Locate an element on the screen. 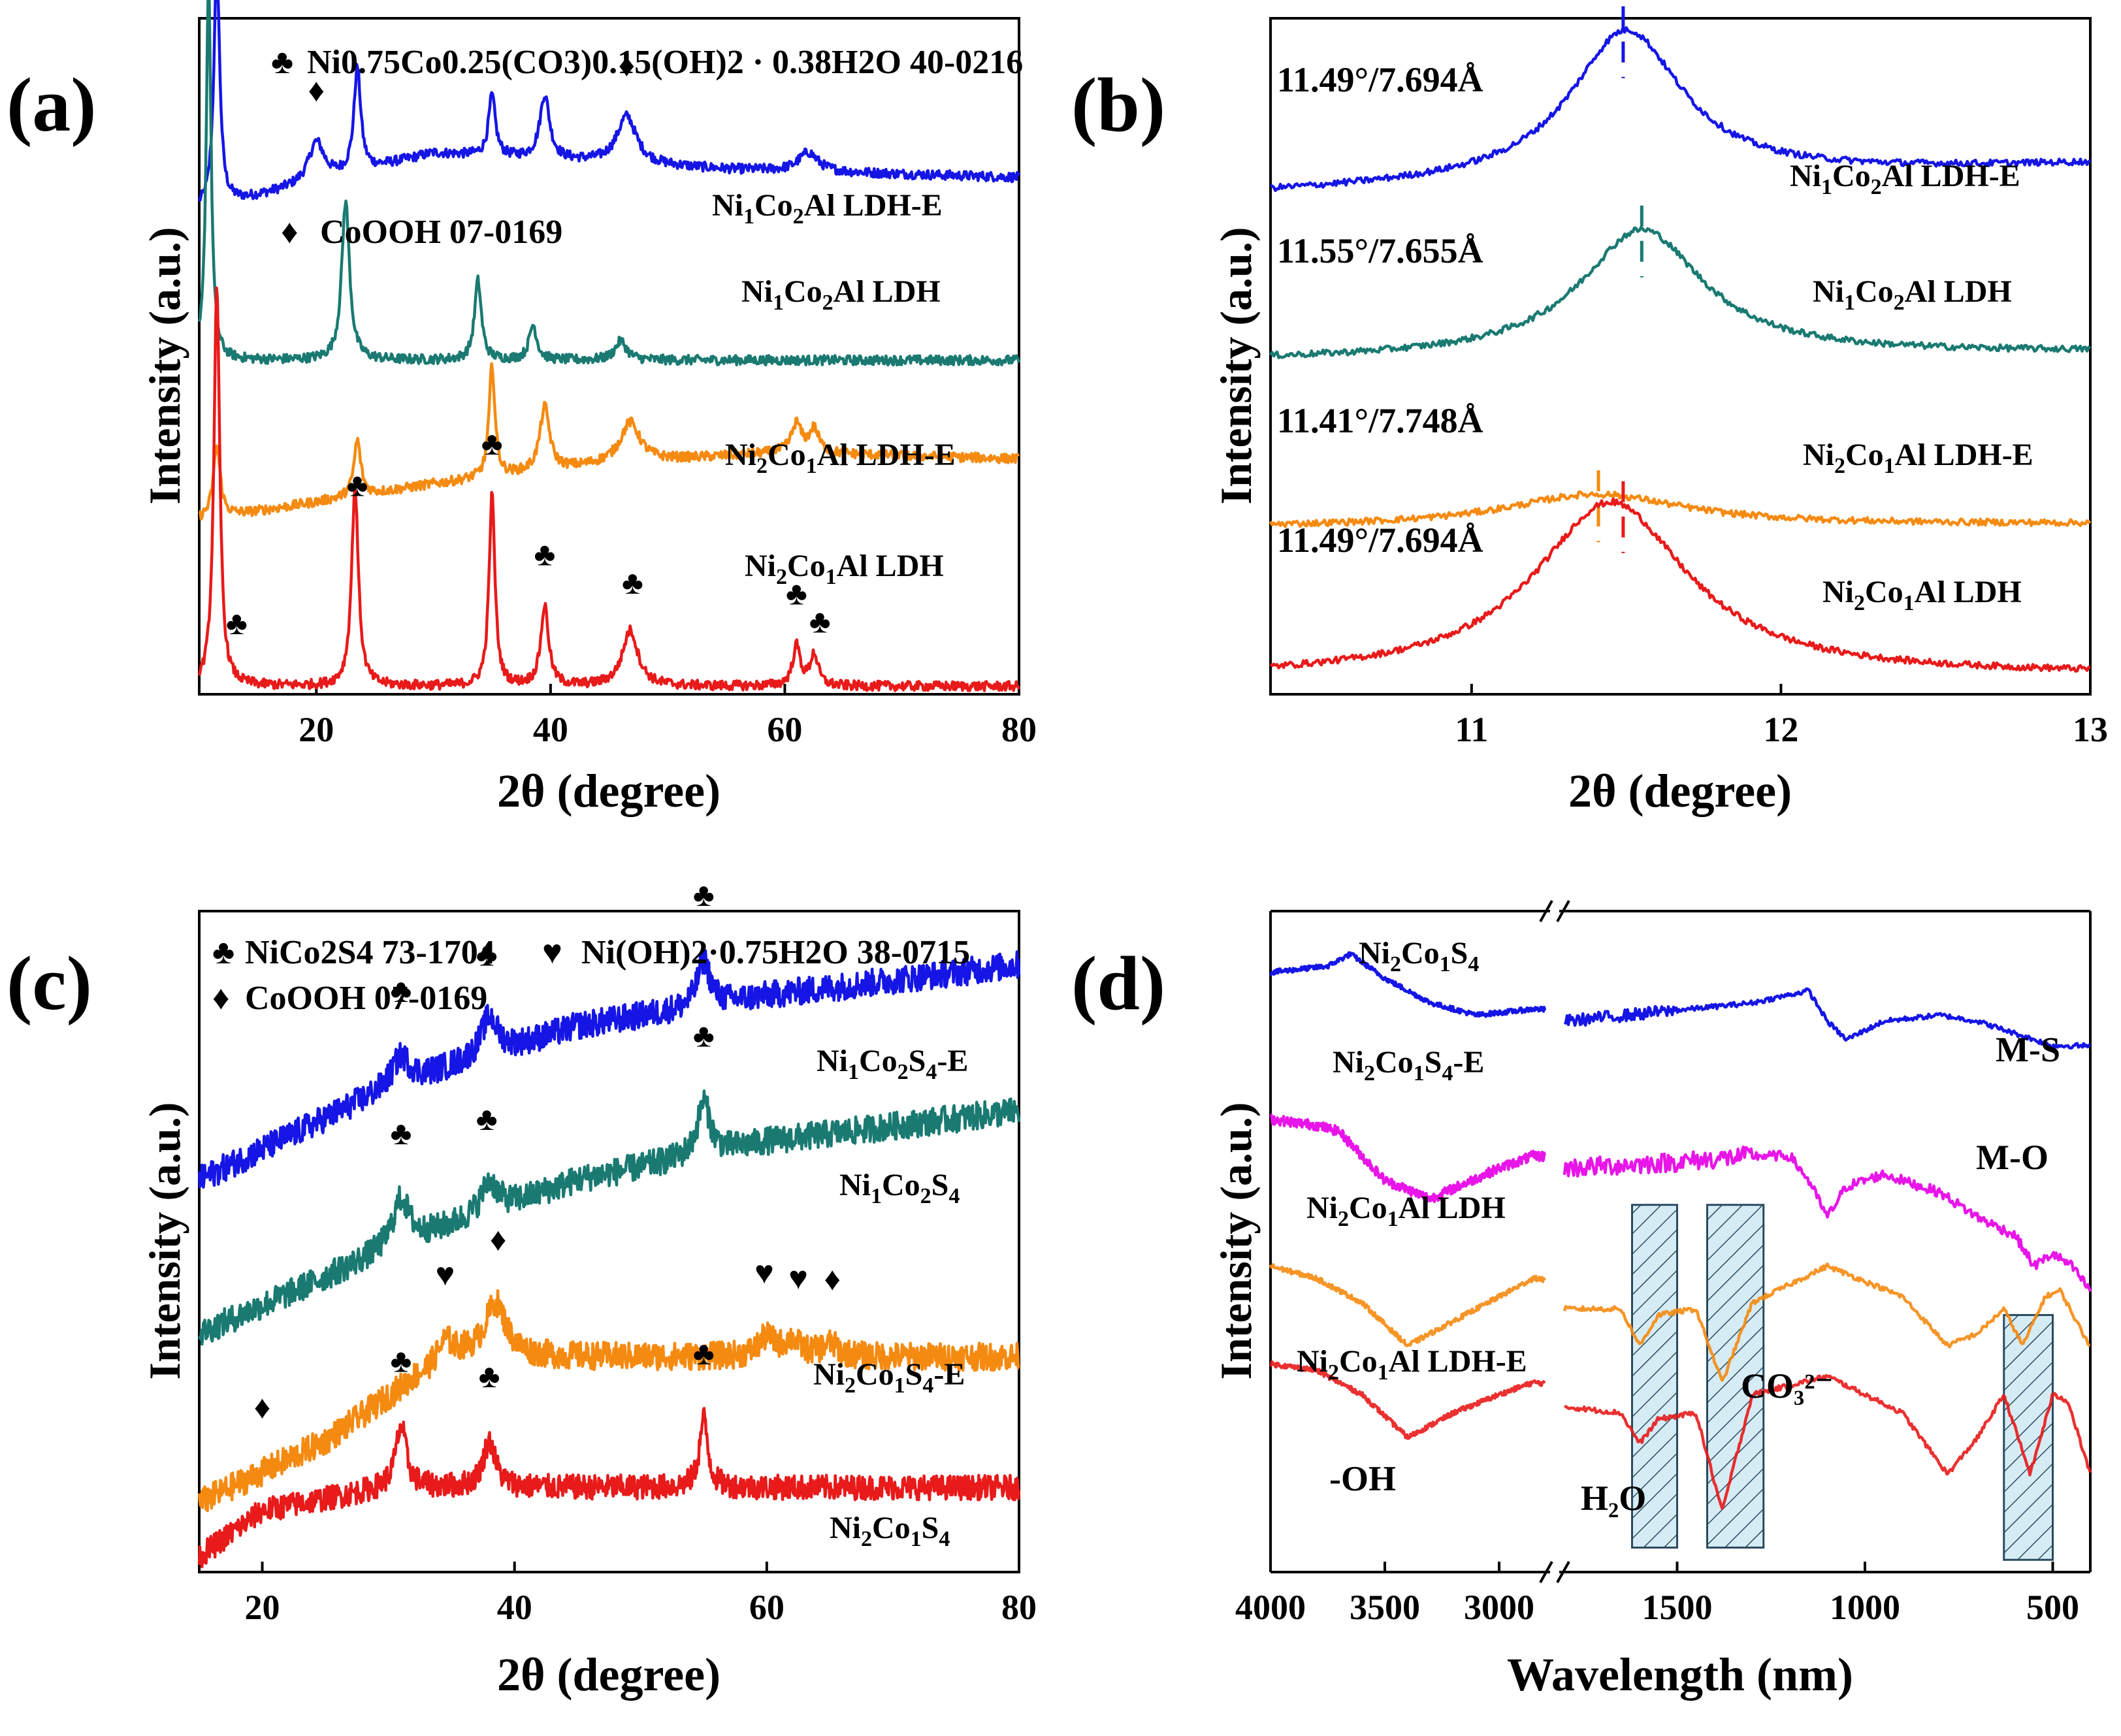 Image resolution: width=2121 pixels, height=1736 pixels. xtick-label-d-2: 3000 is located at coordinates (1499, 1608).